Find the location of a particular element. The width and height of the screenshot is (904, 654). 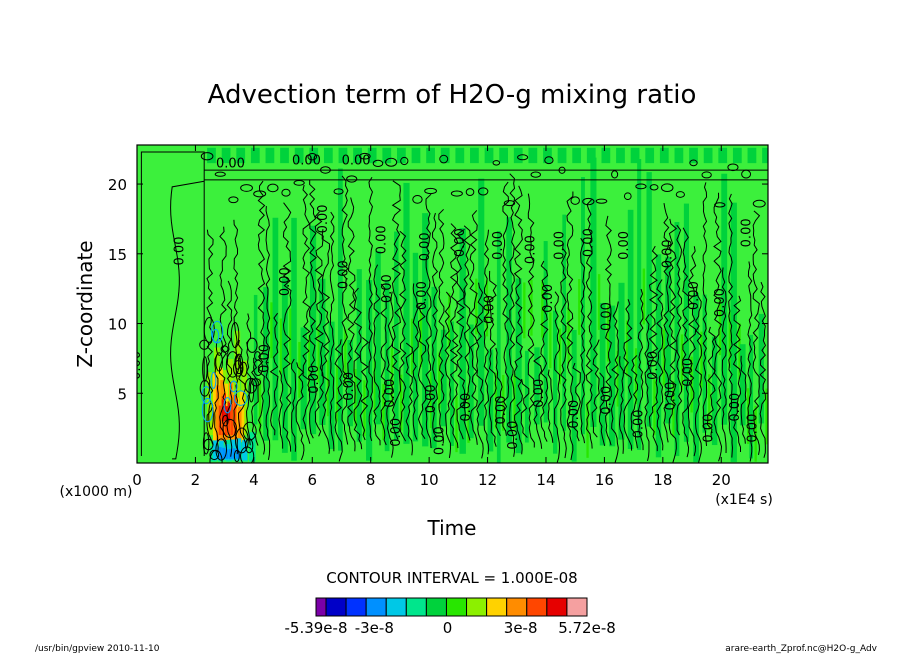

y-tick-label: 10 is located at coordinates (117, 325).